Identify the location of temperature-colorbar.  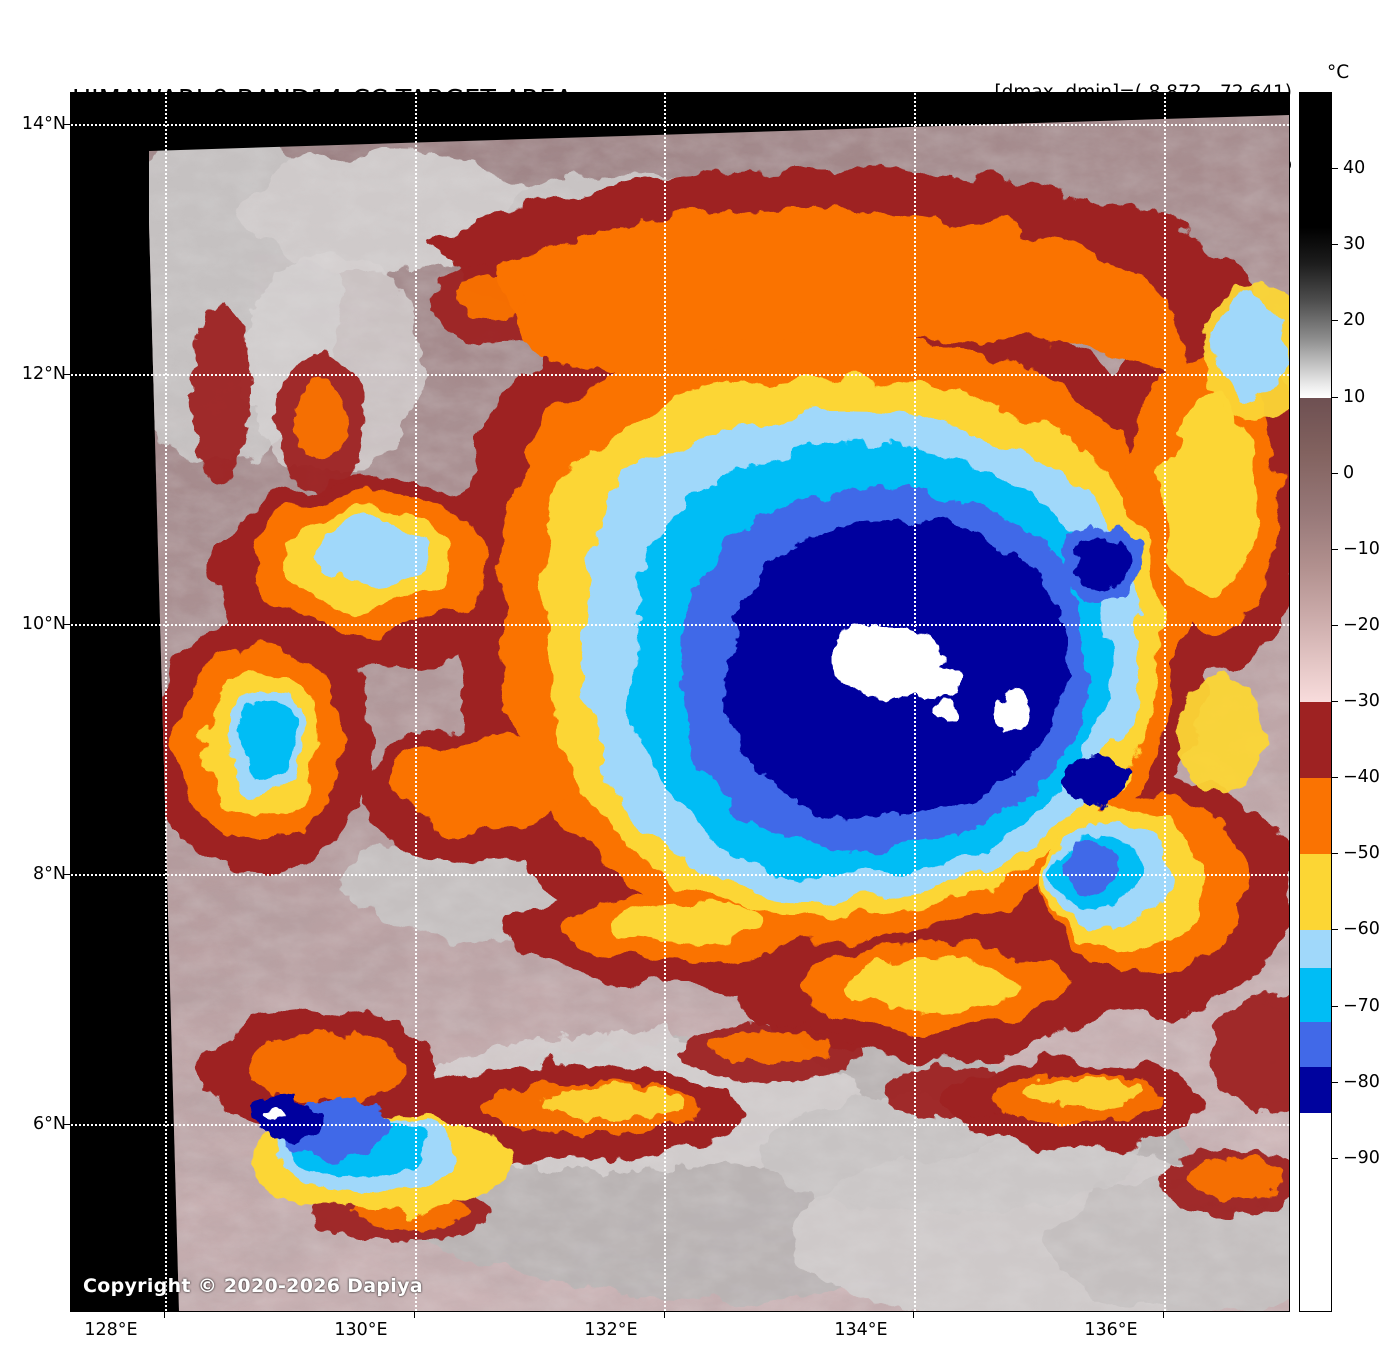
(1315, 702).